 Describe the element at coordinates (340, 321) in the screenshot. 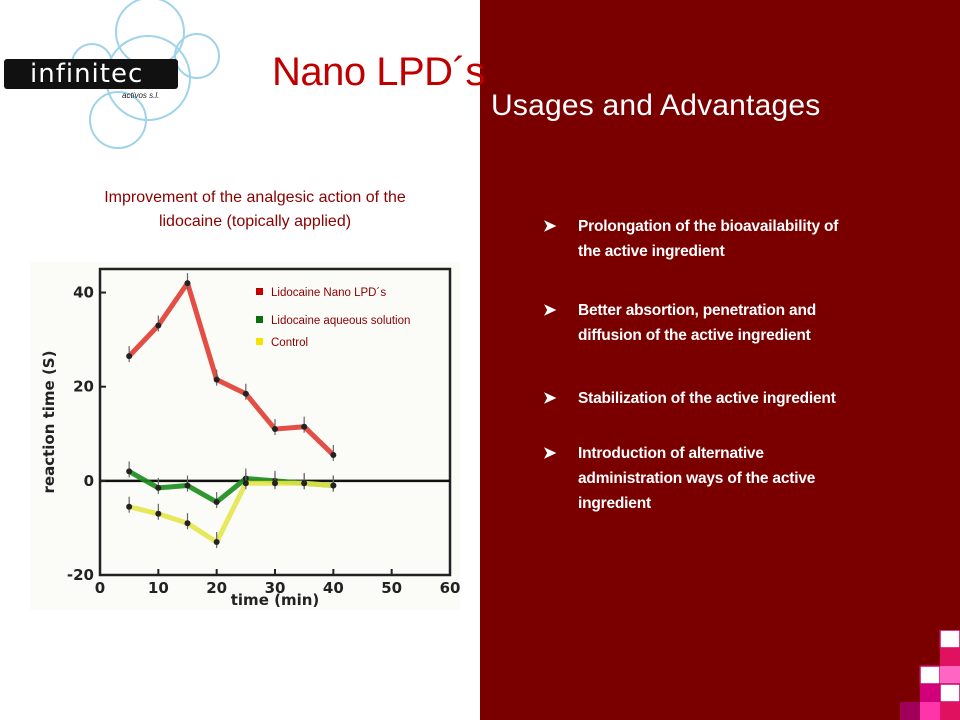

I see `legend-label-aqueous: Lidocaine aqueous solution` at that location.